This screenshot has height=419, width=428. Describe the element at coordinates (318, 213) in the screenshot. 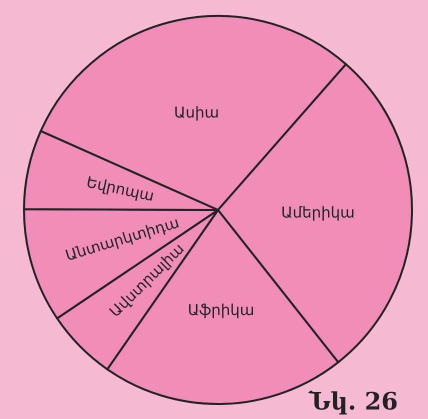

I see `slice-label: Ամերիկա` at that location.